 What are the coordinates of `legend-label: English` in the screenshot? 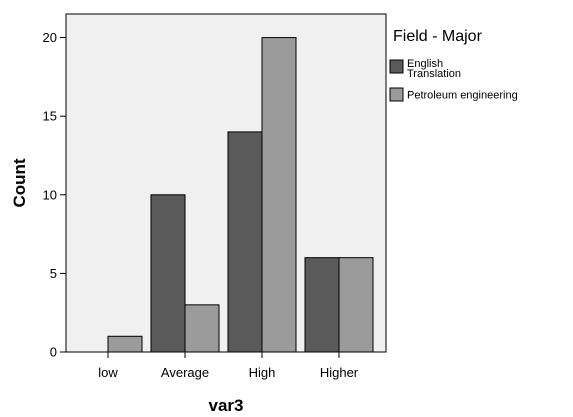 It's located at (425, 64).